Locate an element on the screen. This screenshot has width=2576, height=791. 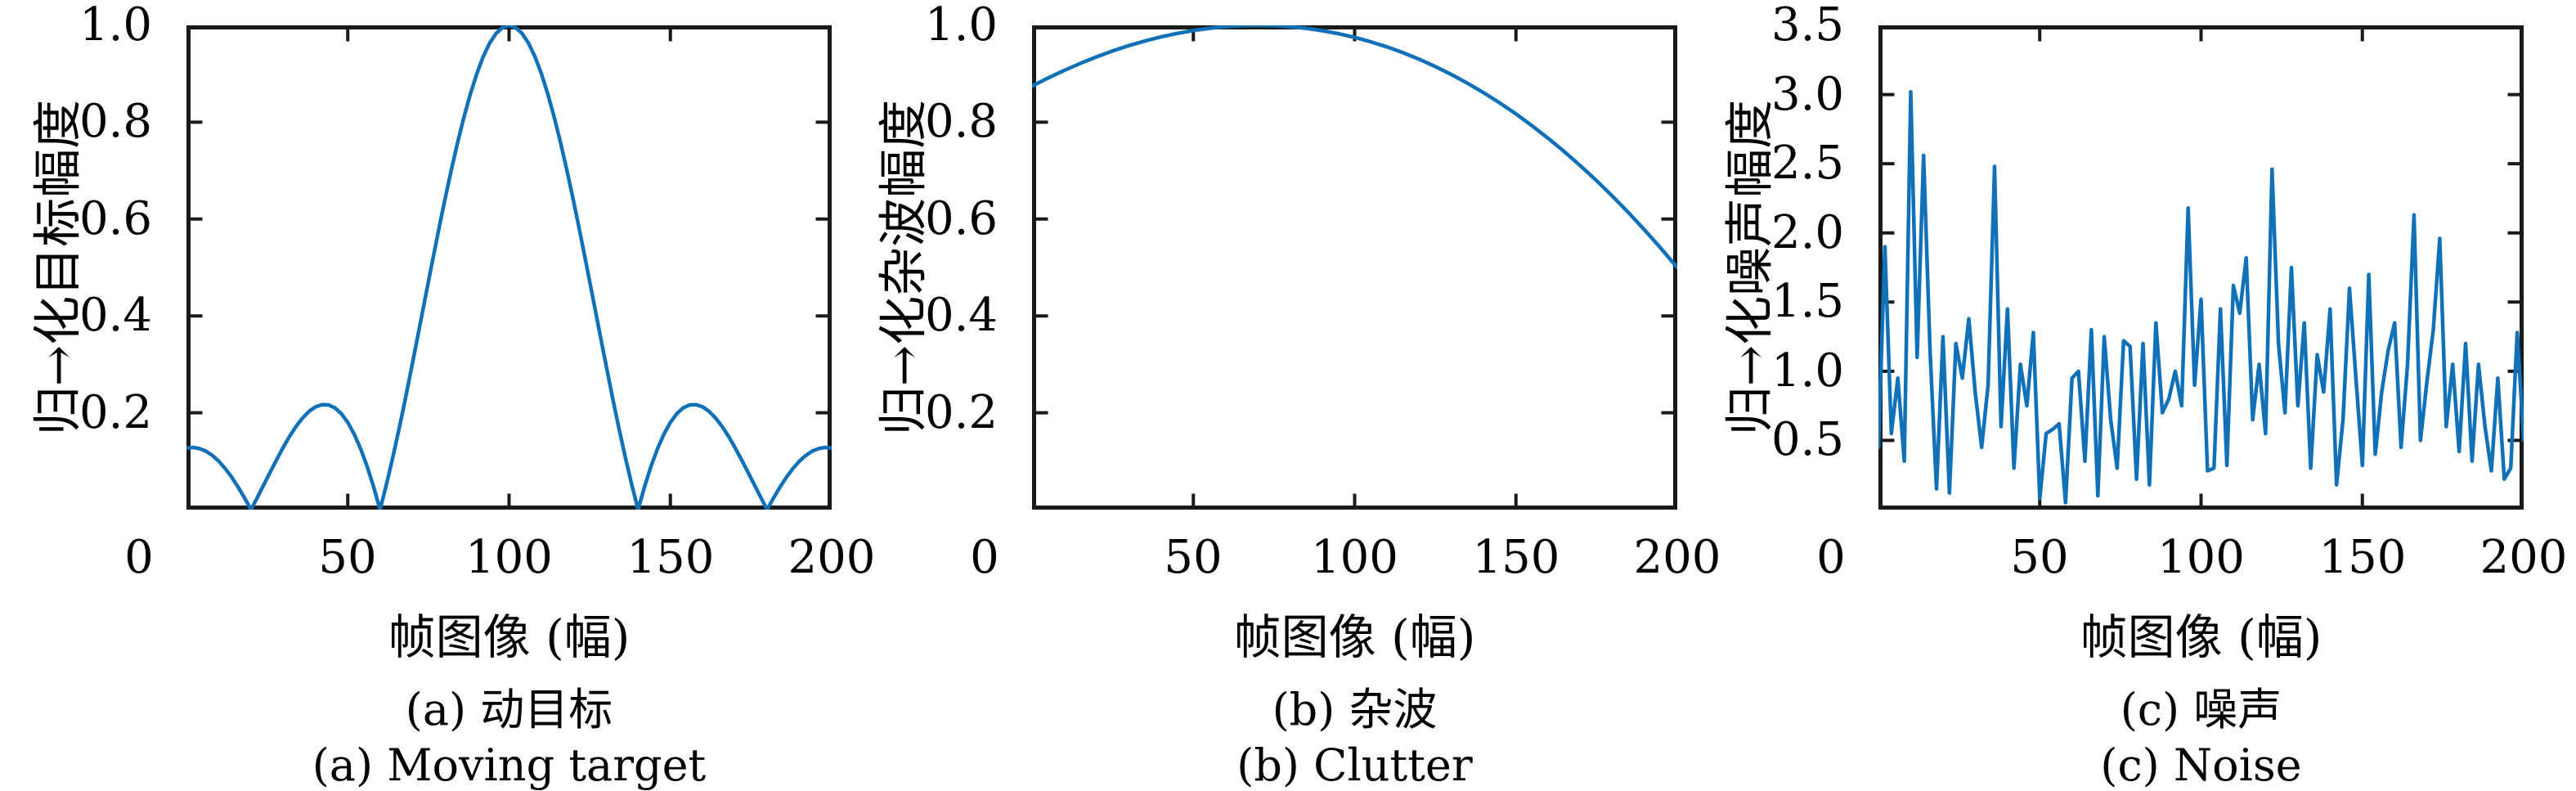
caption-en: (a) Moving target is located at coordinates (510, 765).